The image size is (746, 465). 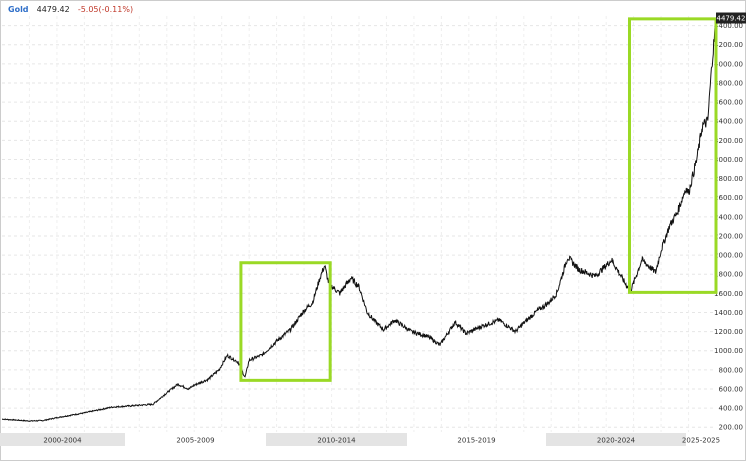 I want to click on y-tick-label: 2400.00, so click(x=728, y=217).